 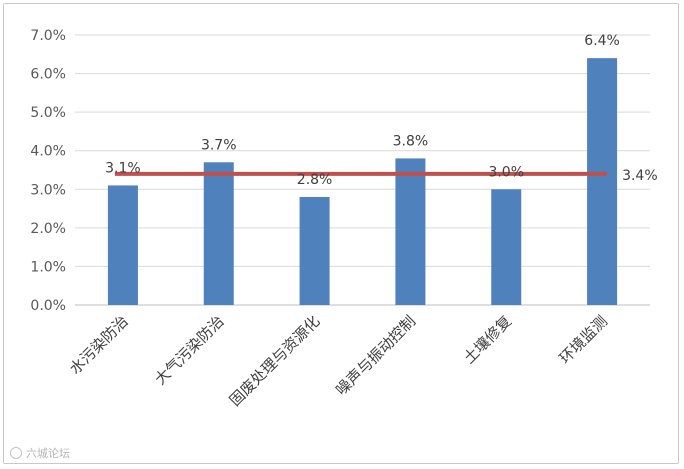 What do you see at coordinates (275, 361) in the screenshot?
I see `x-tick-label: 固废处理与资源化` at bounding box center [275, 361].